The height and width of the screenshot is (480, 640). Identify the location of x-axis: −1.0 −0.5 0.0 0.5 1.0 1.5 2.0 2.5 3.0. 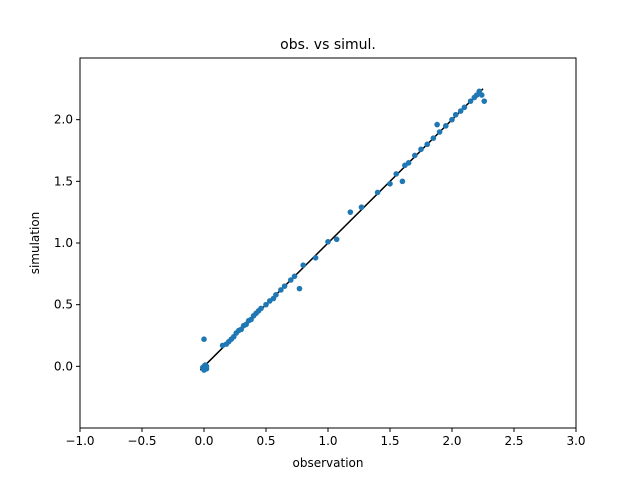
(325, 438).